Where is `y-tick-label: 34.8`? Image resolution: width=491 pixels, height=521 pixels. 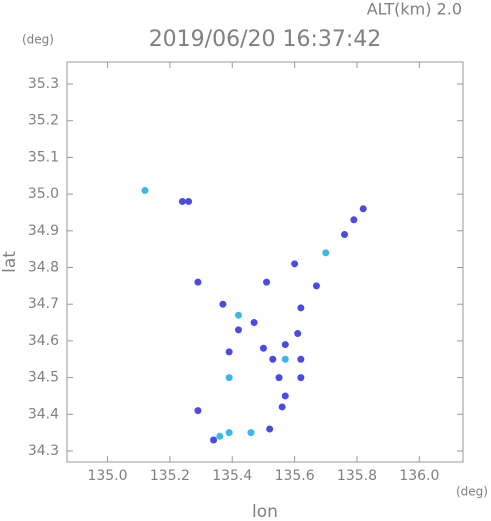
y-tick-label: 34.8 is located at coordinates (43, 268).